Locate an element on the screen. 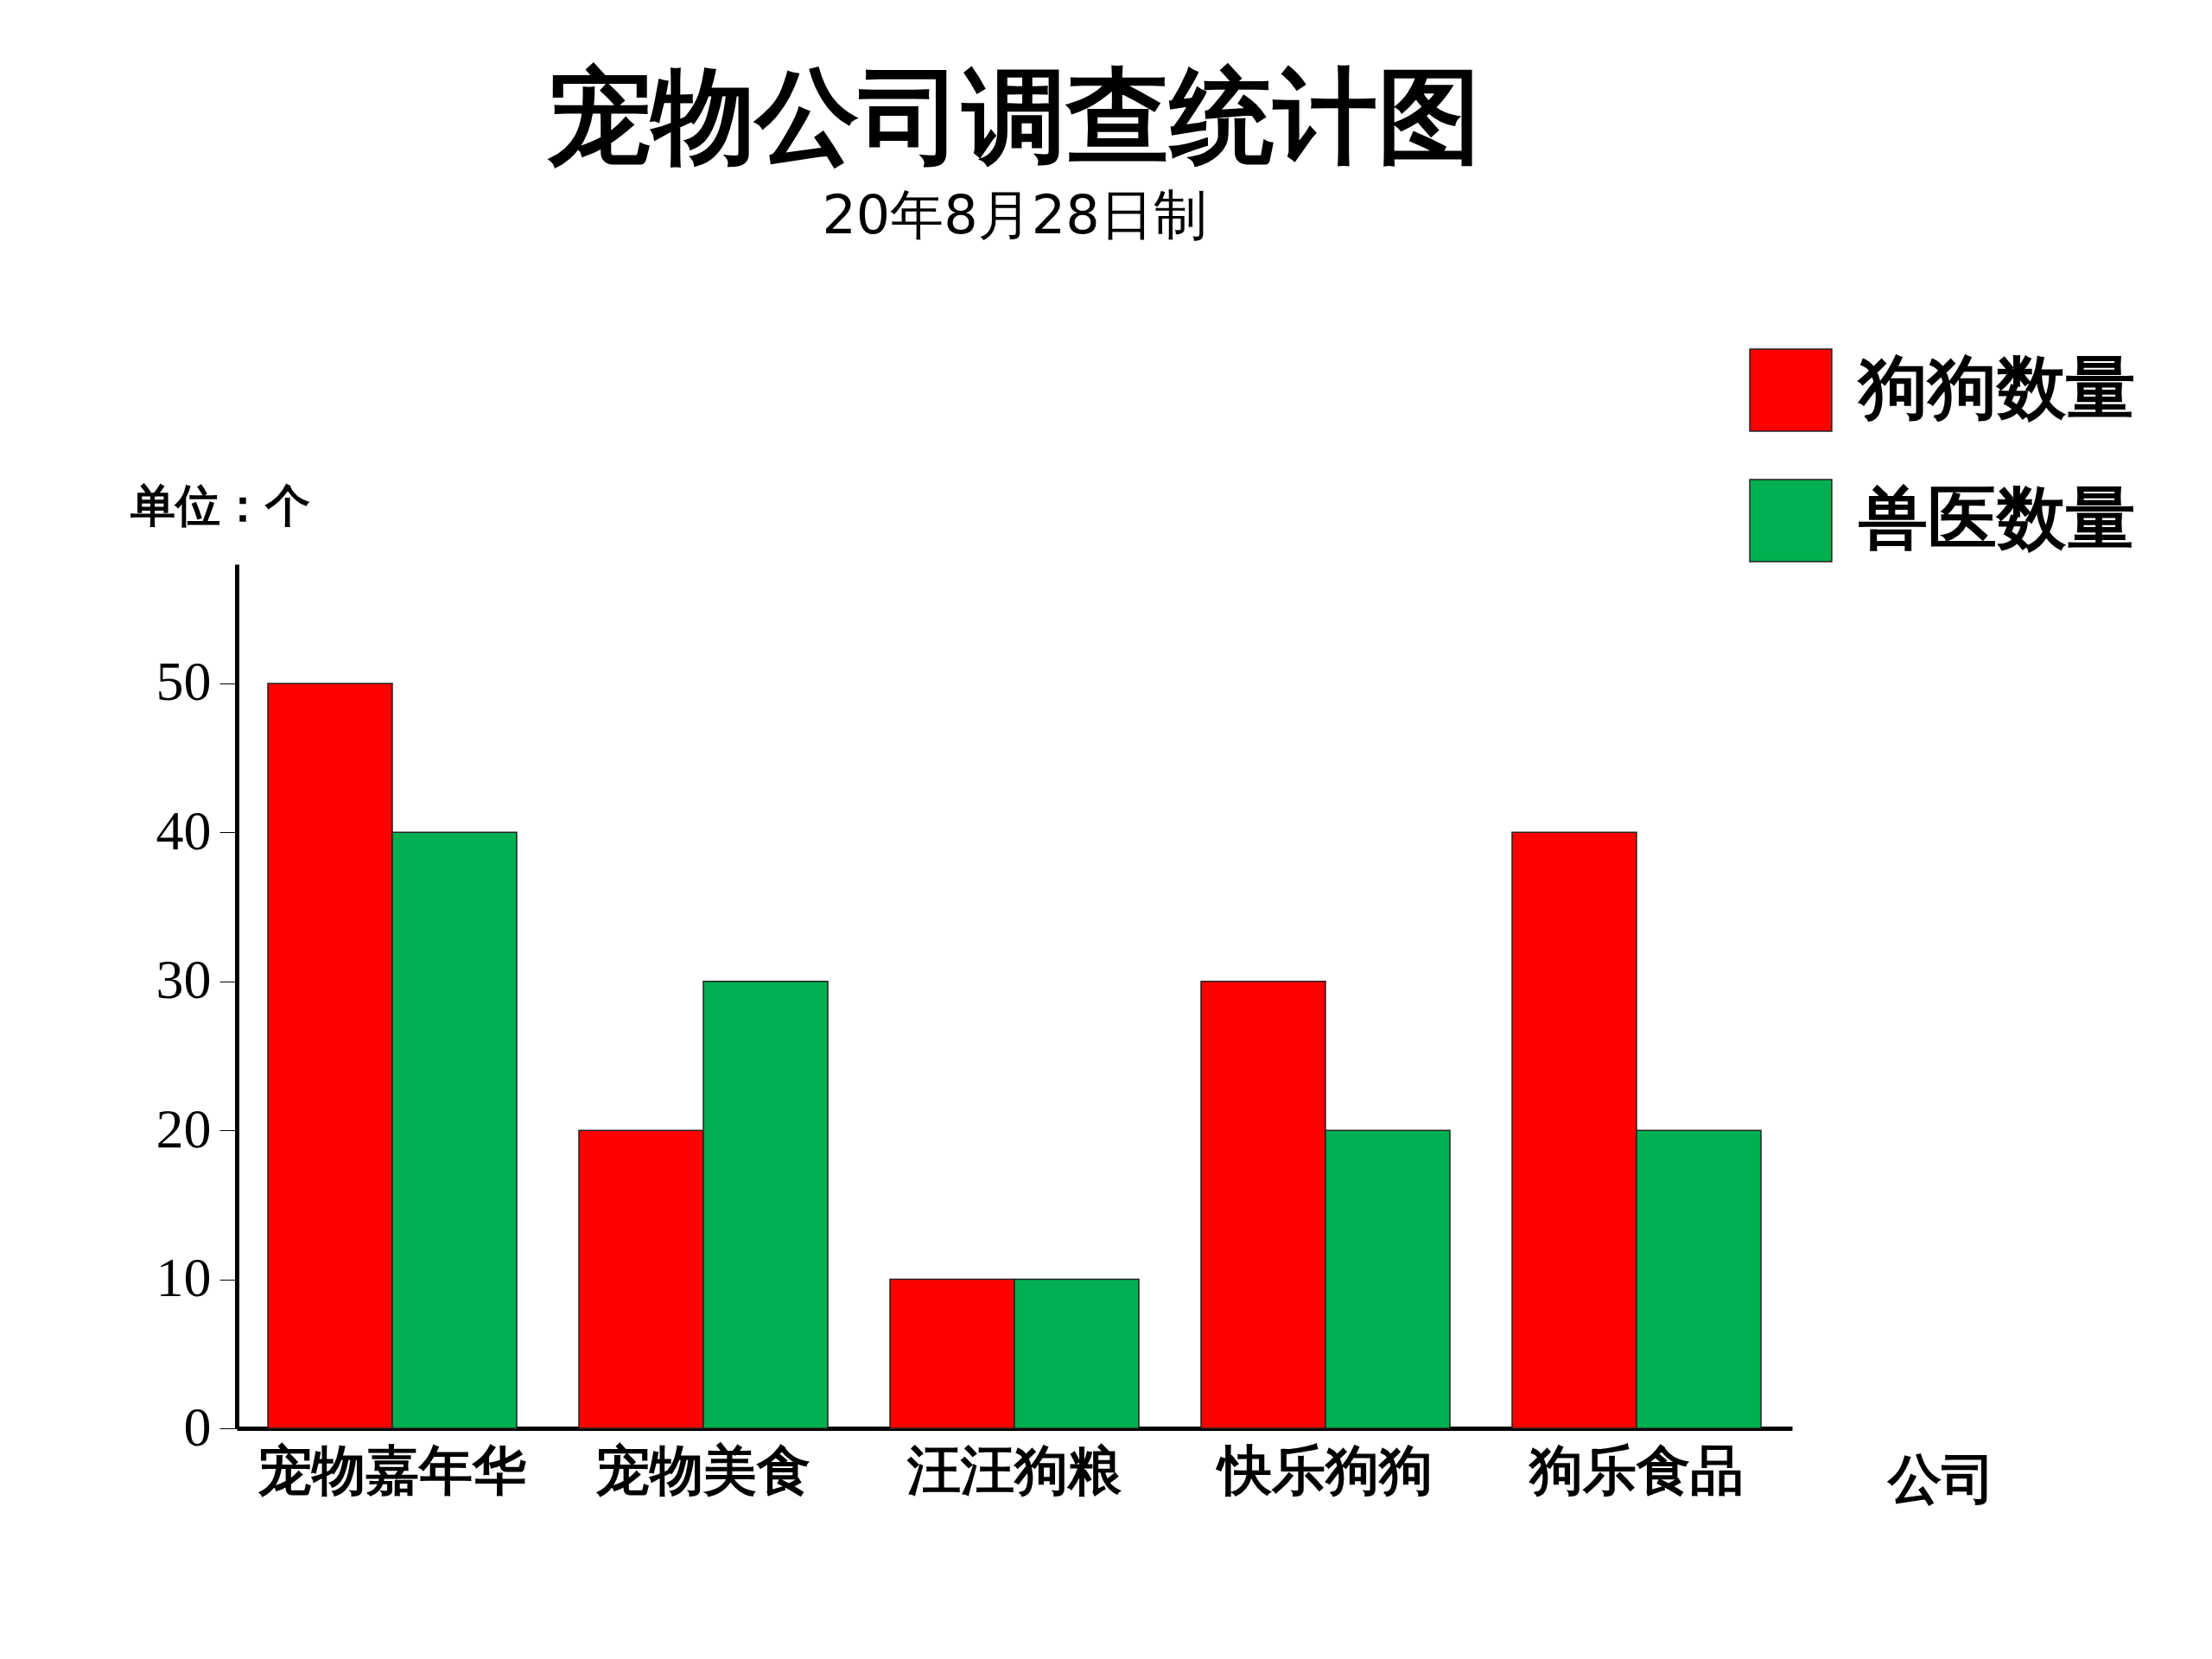 This screenshot has height=1659, width=2212. x-tick-label: 宠物嘉年华 is located at coordinates (391, 1470).